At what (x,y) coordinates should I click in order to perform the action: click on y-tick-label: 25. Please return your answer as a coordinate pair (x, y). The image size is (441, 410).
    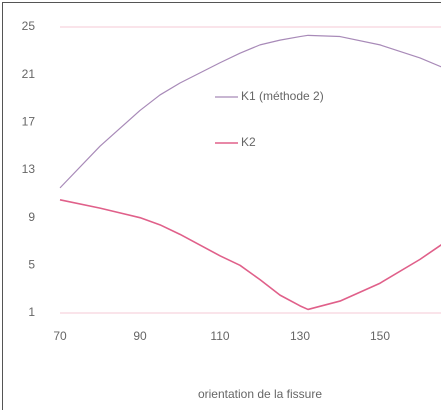
    Looking at the image, I should click on (29, 26).